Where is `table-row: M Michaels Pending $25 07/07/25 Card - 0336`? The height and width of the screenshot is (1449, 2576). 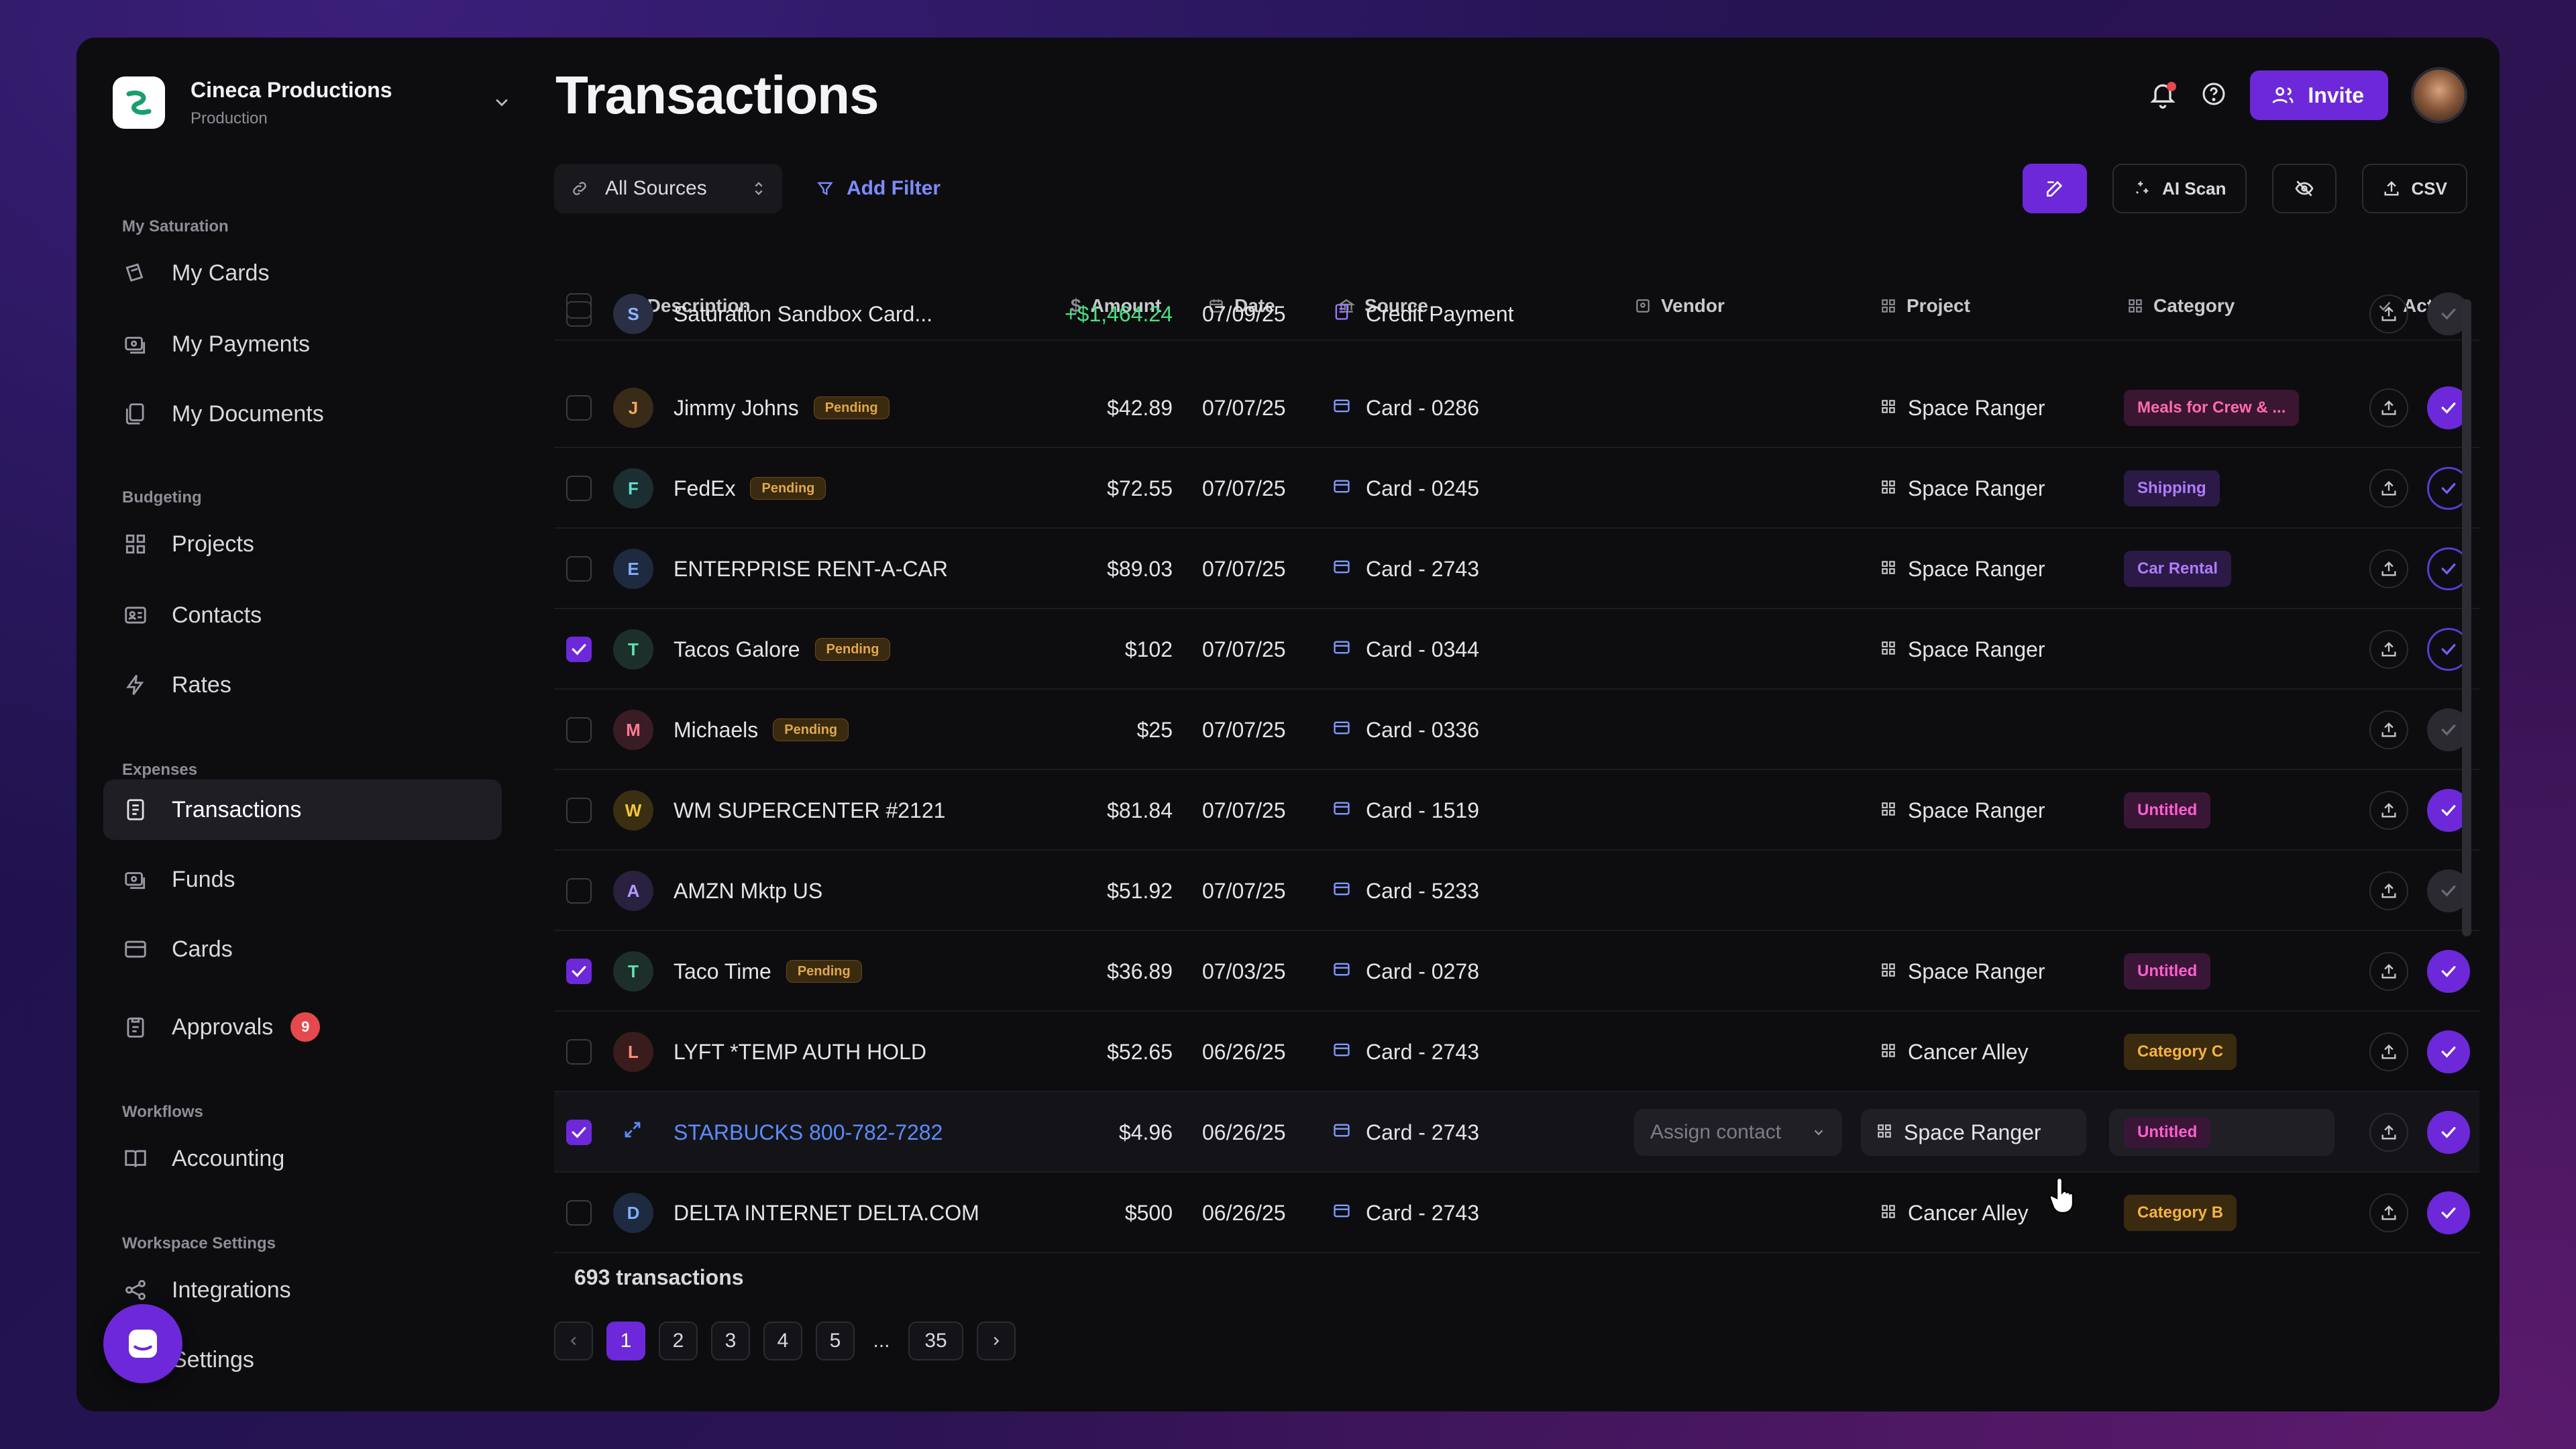 table-row: M Michaels Pending $25 07/07/25 Card - 0336 is located at coordinates (1516, 730).